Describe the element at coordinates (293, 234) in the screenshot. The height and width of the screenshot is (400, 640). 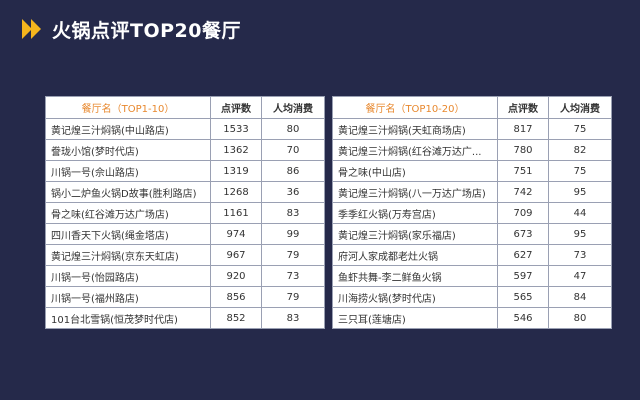
I see `avg-spend-cell: 99` at that location.